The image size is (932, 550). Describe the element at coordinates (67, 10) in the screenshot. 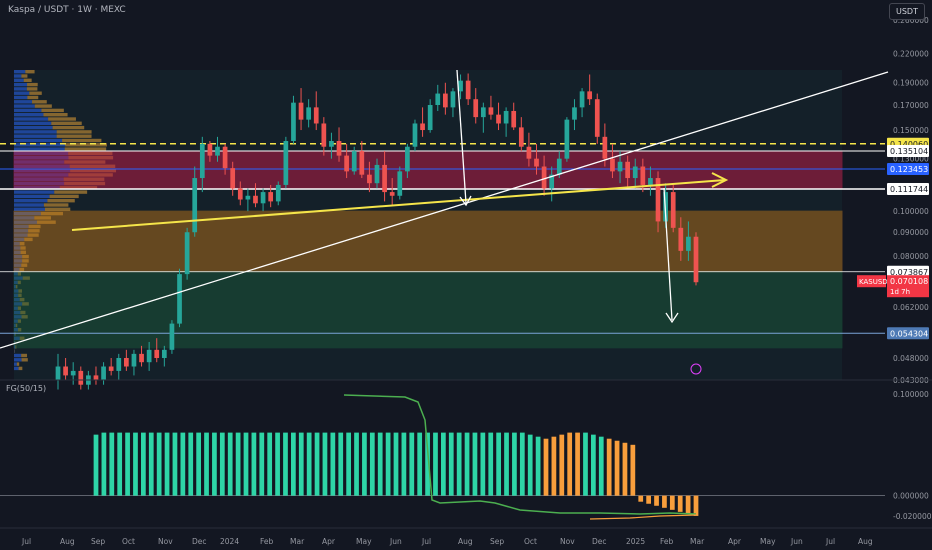

I see `symbol-title: Kaspa / USDT · 1W · MEXC` at that location.